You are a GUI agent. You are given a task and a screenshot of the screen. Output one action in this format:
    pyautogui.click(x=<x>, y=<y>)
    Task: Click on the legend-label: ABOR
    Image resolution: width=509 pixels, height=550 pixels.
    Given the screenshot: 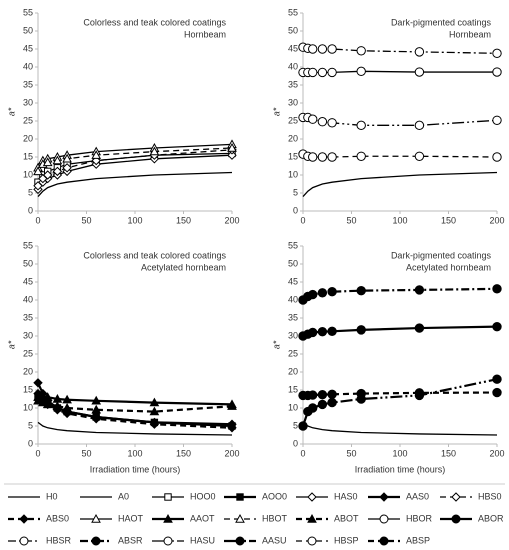 What is the action you would take?
    pyautogui.click(x=491, y=518)
    